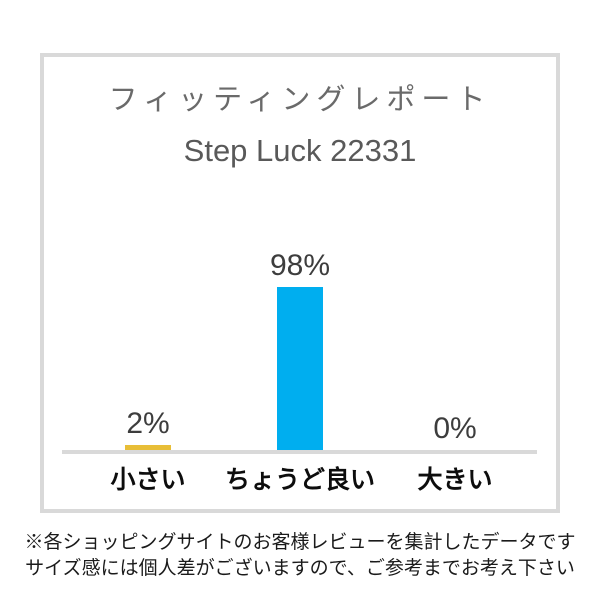 The width and height of the screenshot is (600, 600). I want to click on category-label-large: 大きい, so click(455, 480).